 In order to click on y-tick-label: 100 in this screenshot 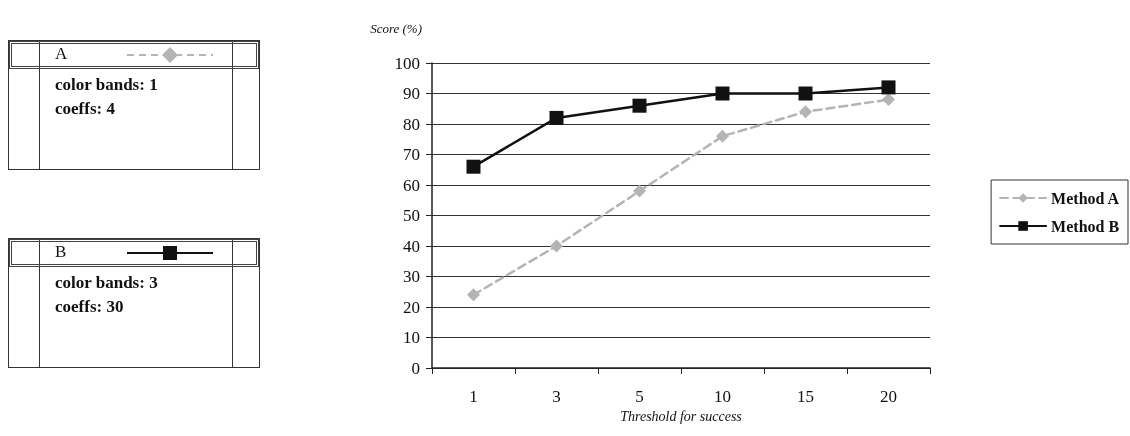, I will do `click(407, 63)`.